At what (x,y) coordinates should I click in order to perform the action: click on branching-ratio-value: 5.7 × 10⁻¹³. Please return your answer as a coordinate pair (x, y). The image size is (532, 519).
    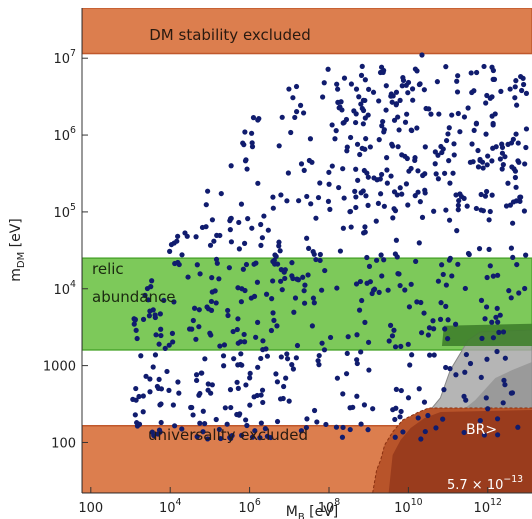
    Looking at the image, I should click on (485, 483).